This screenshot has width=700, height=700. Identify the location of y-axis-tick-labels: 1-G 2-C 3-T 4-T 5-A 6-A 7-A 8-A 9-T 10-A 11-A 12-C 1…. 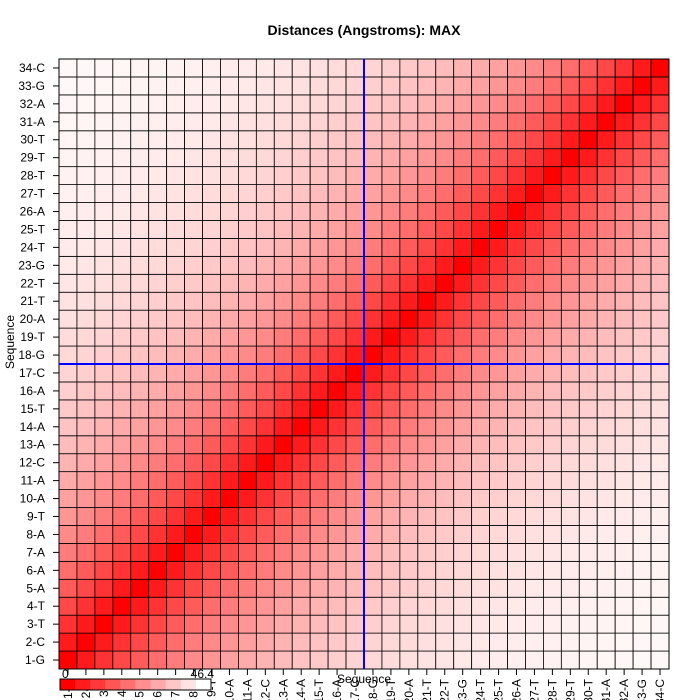
(38, 364).